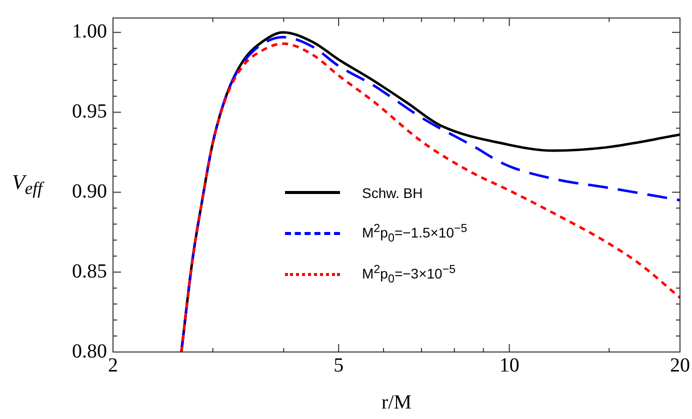  Describe the element at coordinates (113, 365) in the screenshot. I see `x-tick-label: 2` at that location.